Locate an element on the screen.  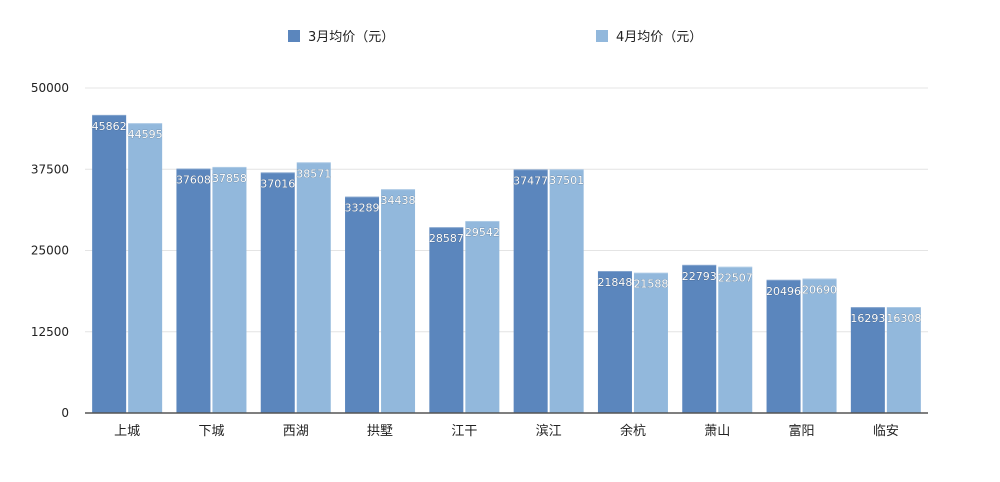
y-tick-label: 50000 is located at coordinates (50, 88).